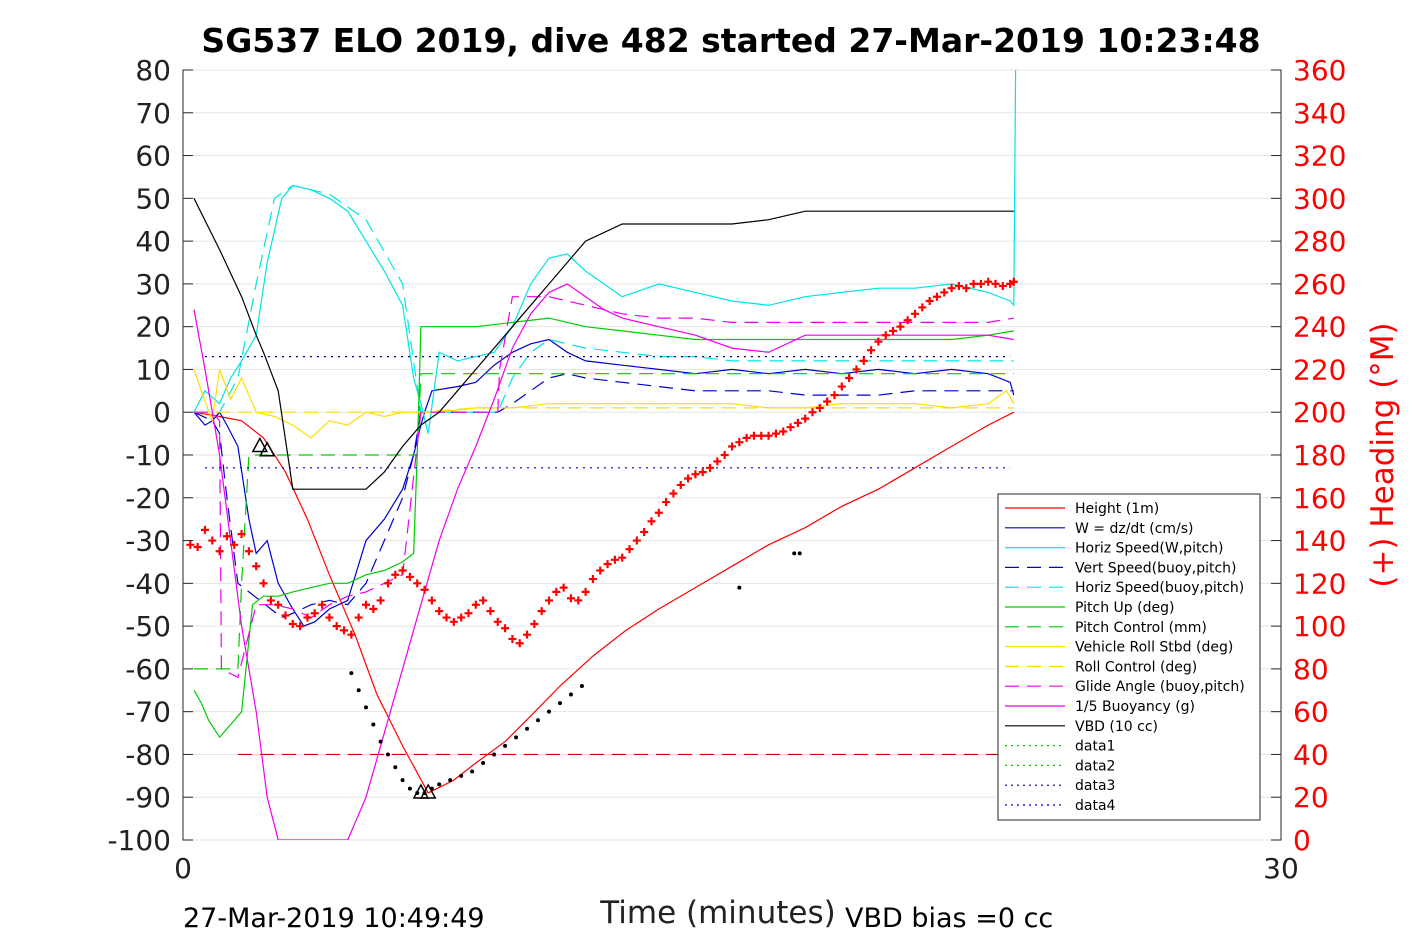  Describe the element at coordinates (162, 412) in the screenshot. I see `left-tick-label: 0` at that location.